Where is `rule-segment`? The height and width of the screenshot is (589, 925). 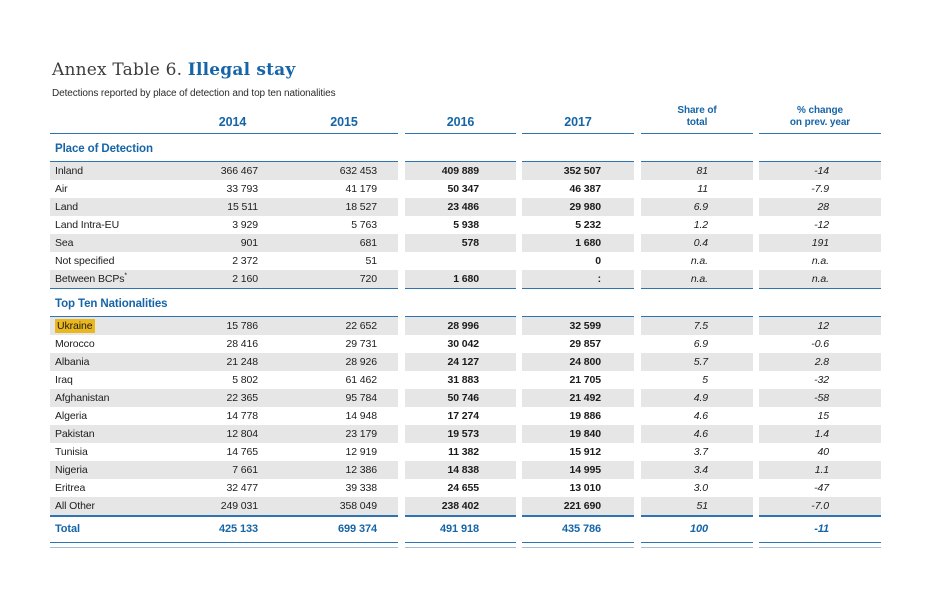 rule-segment is located at coordinates (697, 545).